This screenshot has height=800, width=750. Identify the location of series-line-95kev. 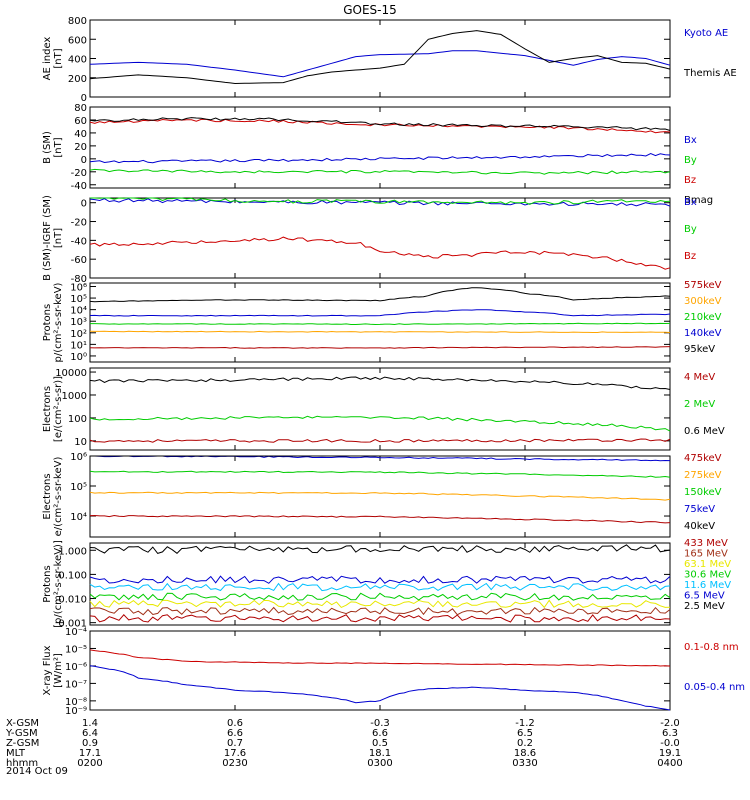
(380, 295).